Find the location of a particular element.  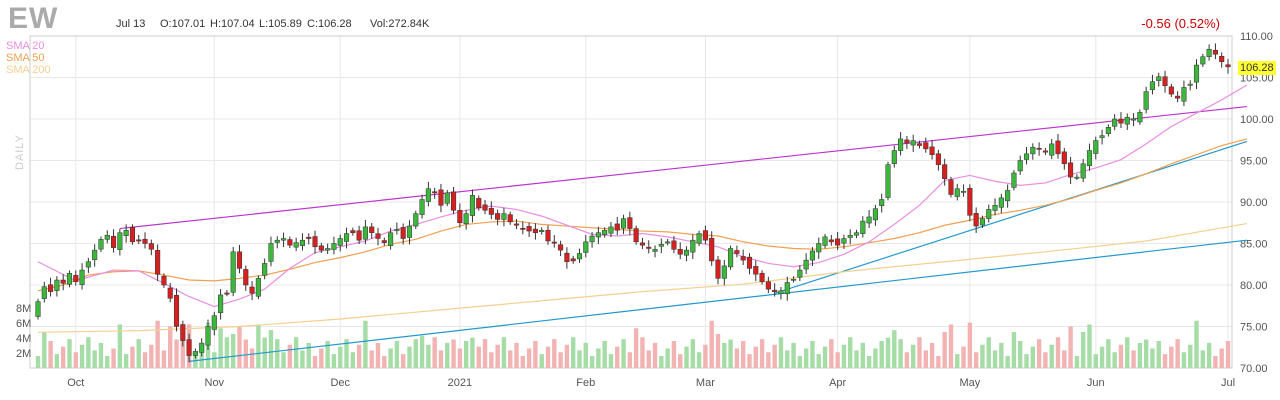

legend-sma200: SMA 200 is located at coordinates (28, 70).